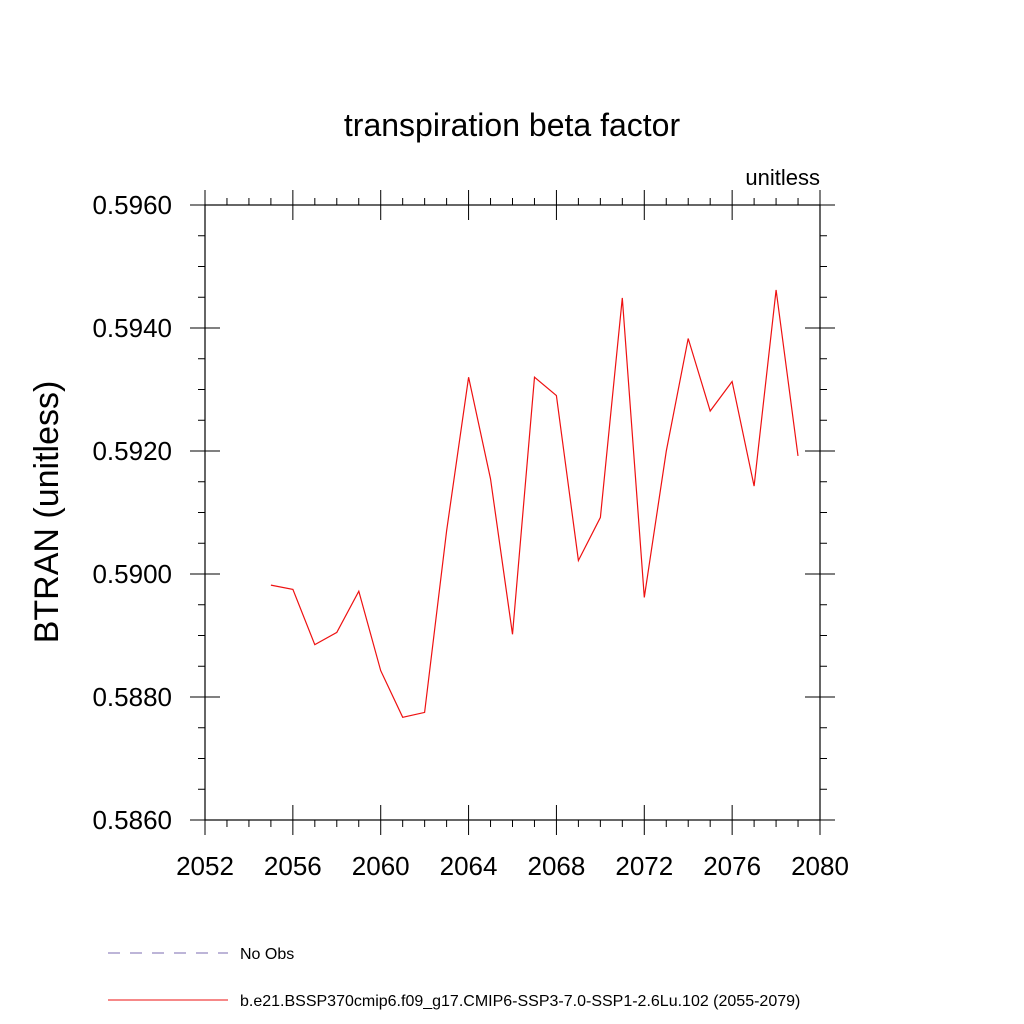 The height and width of the screenshot is (1024, 1024). Describe the element at coordinates (820, 866) in the screenshot. I see `x-tick-label: 2080` at that location.